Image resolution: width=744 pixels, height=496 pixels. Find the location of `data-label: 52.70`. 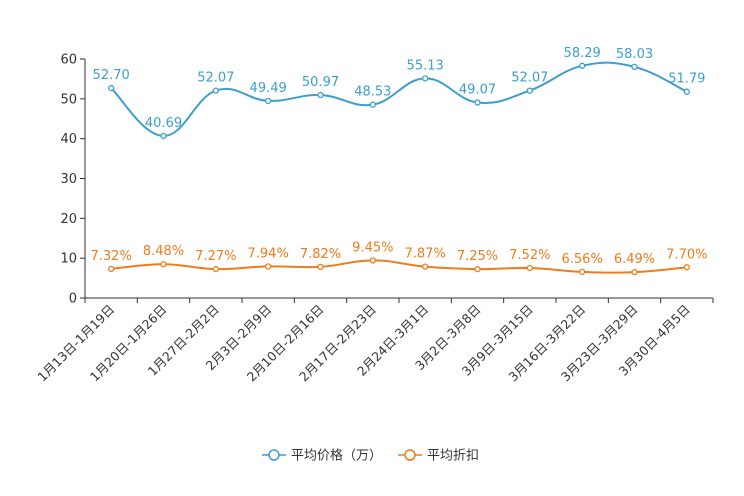

data-label: 52.70 is located at coordinates (111, 75).